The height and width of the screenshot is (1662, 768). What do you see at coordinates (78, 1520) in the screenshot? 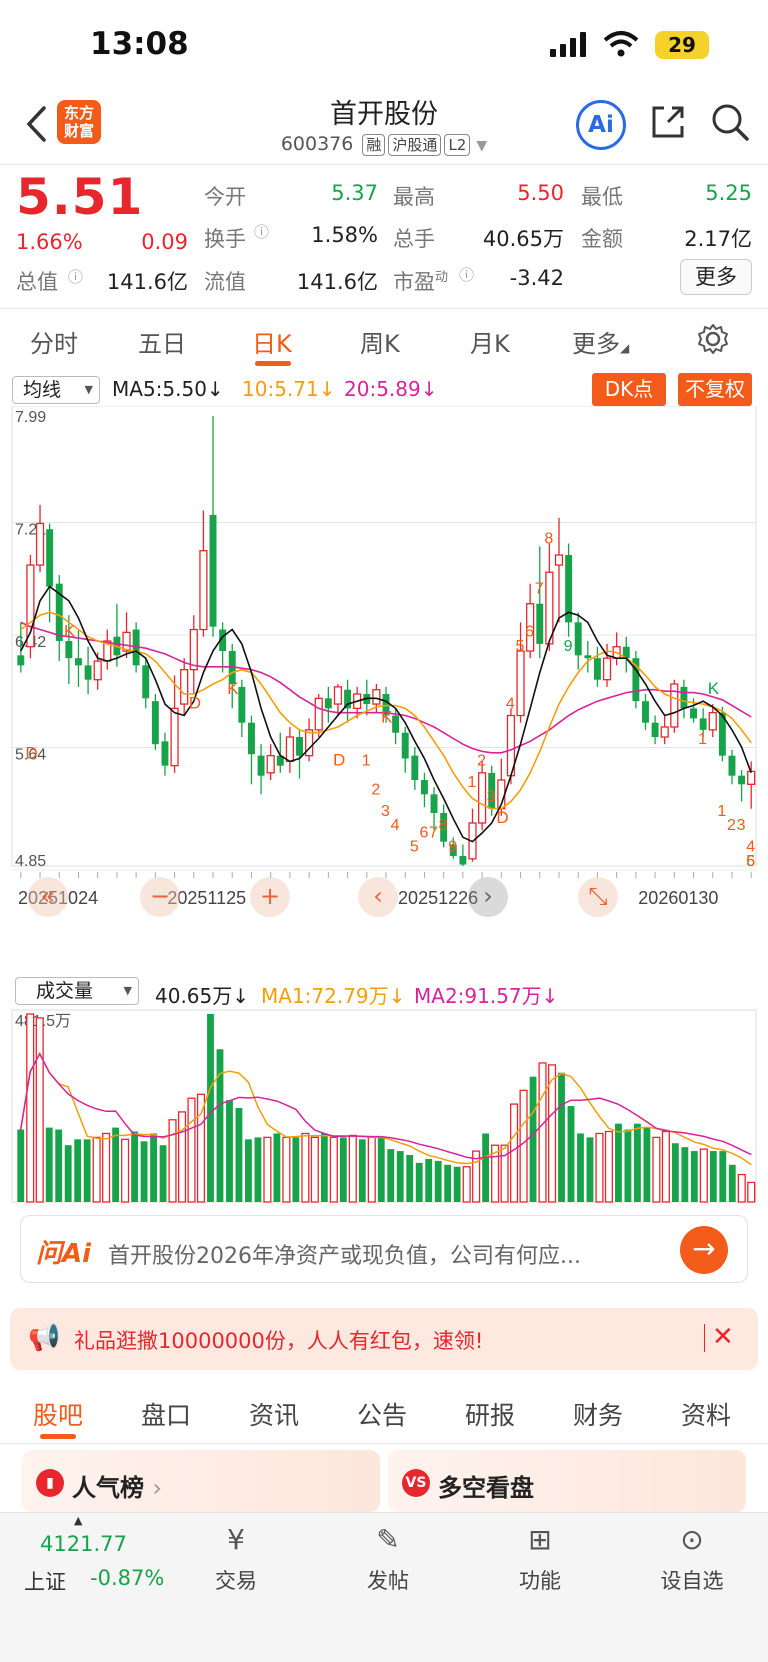
I see `caret-up-icon: ▲` at bounding box center [78, 1520].